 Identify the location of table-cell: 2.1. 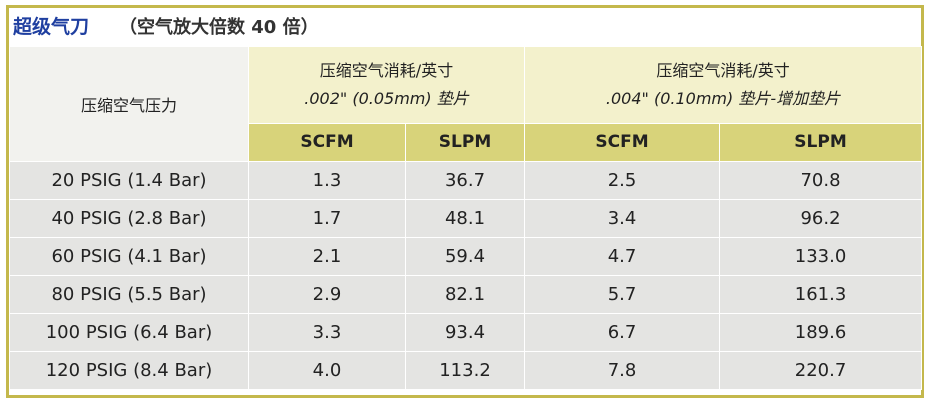
(327, 256).